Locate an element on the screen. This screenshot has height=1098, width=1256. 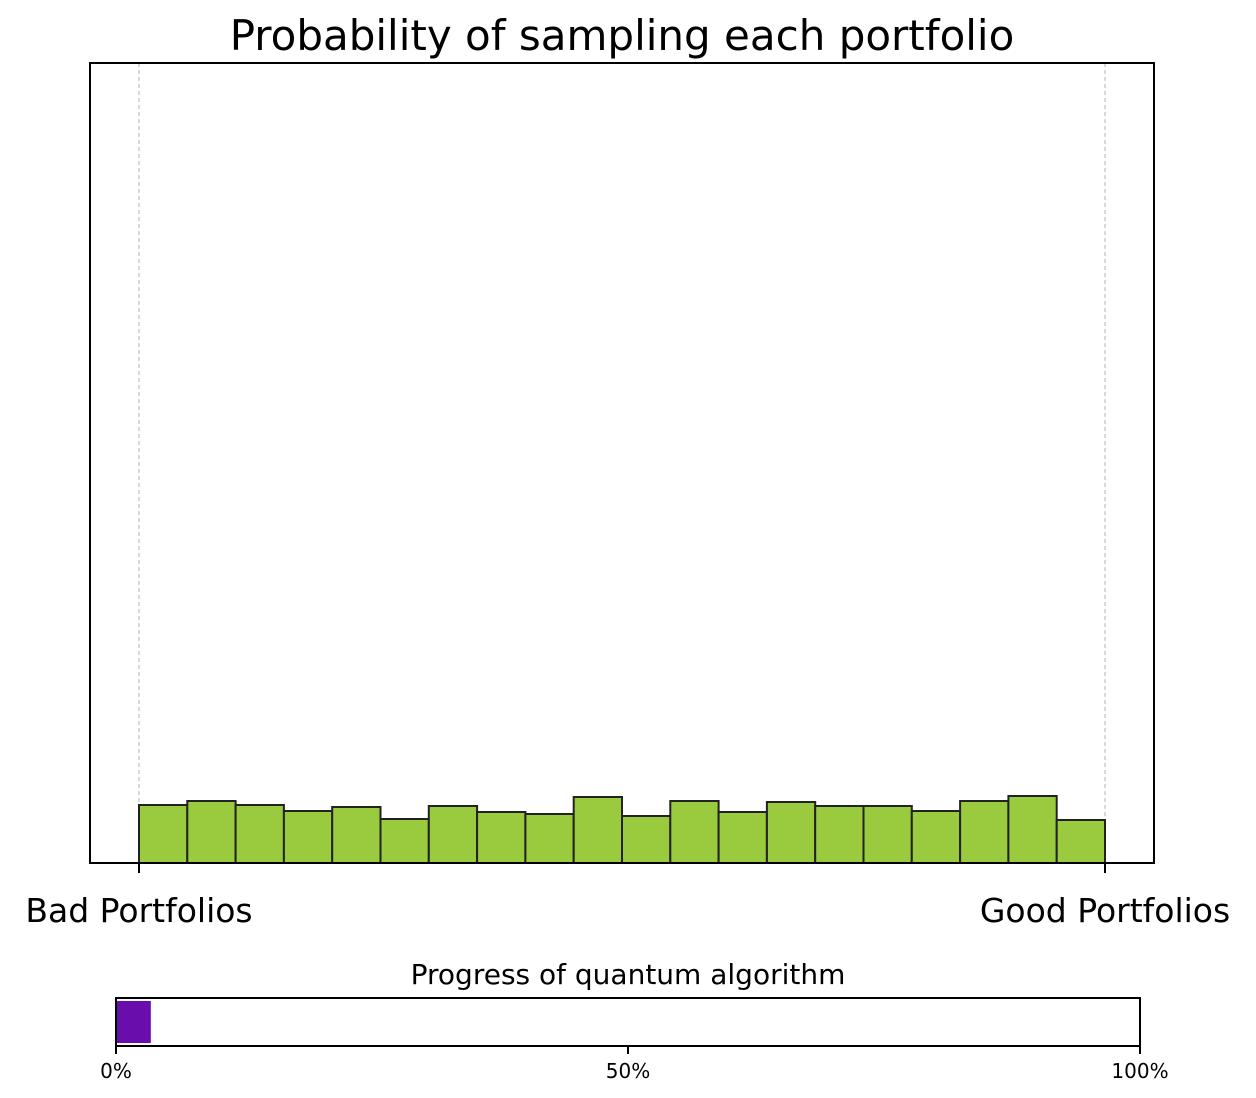
histogram-x-ticks: Bad Portfolios Good Portfolios is located at coordinates (627, 896).